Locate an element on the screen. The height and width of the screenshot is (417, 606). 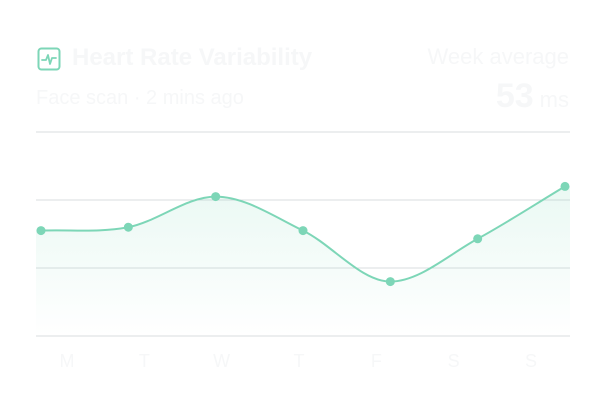
card-title: Heart Rate Variability is located at coordinates (192, 57).